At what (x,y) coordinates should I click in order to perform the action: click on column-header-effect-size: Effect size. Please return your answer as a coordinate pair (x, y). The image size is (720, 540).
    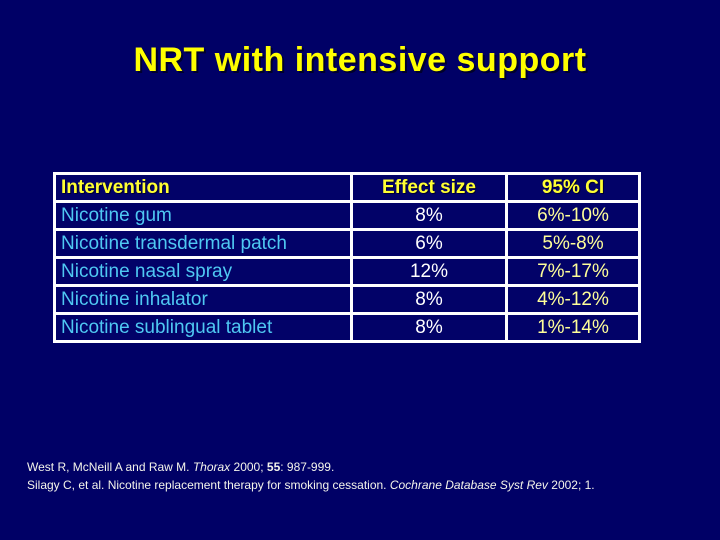
    Looking at the image, I should click on (429, 187).